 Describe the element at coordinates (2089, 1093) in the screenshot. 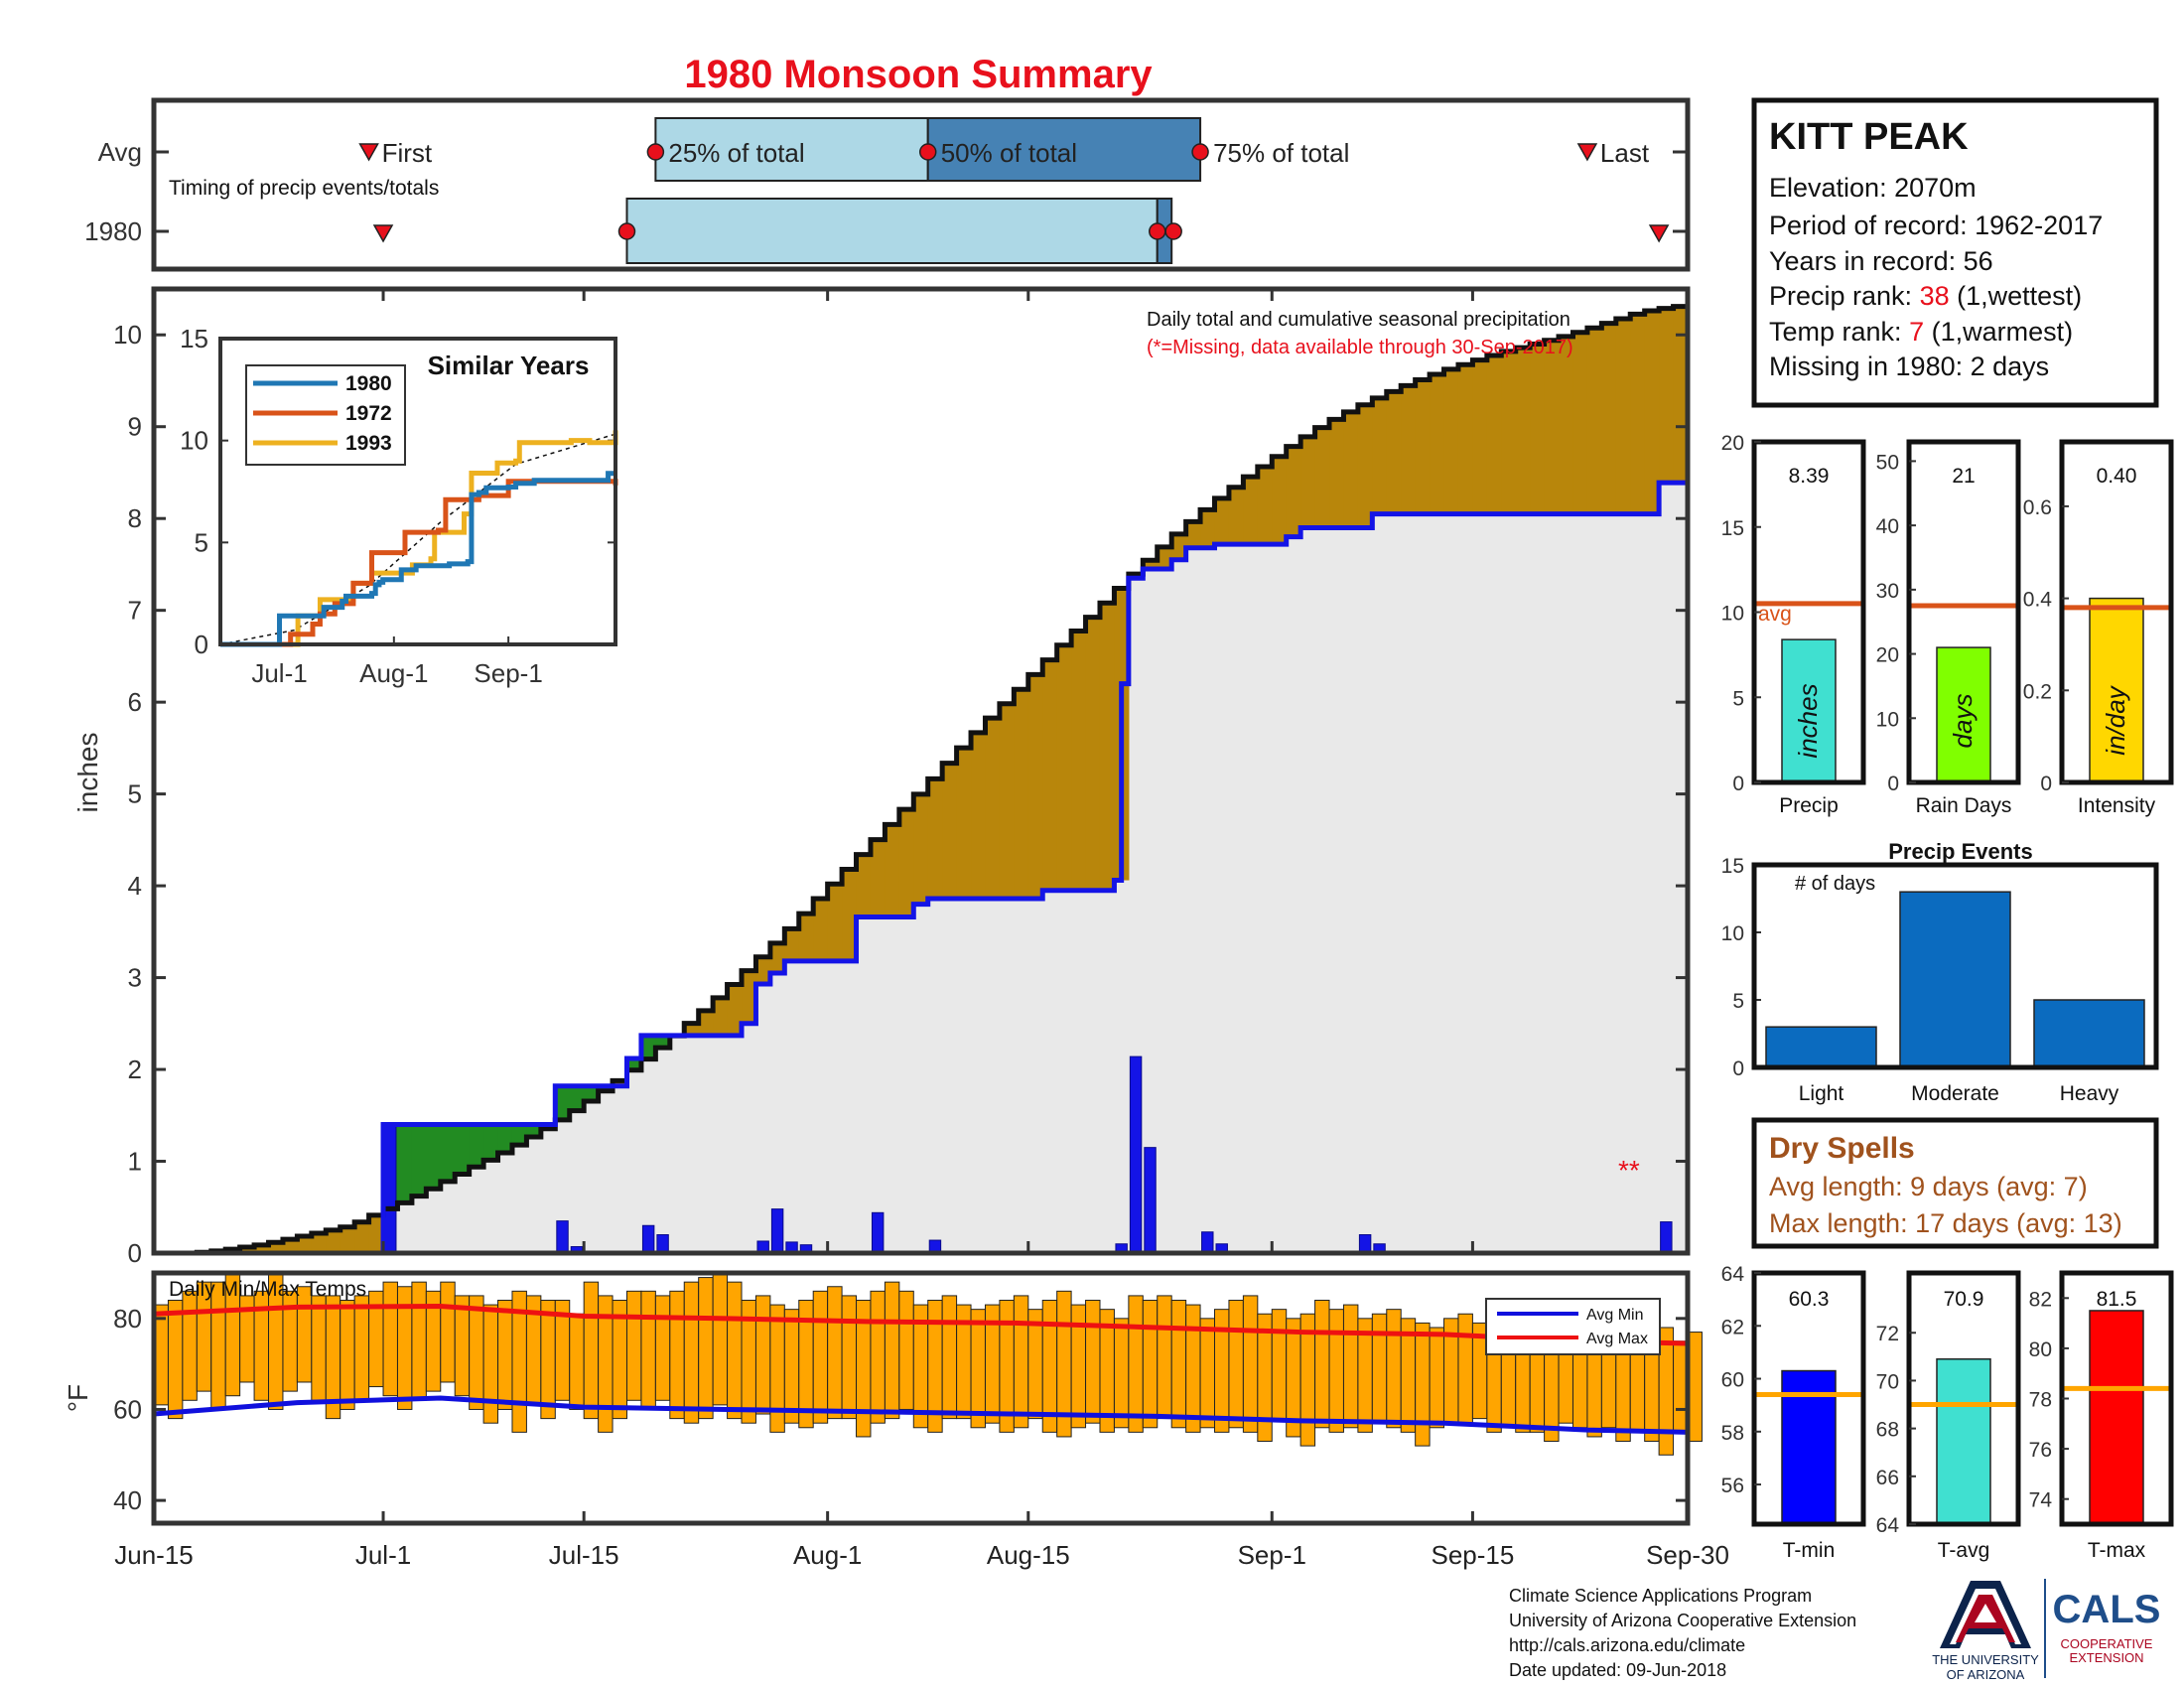

I see `events-category-label: Heavy` at that location.